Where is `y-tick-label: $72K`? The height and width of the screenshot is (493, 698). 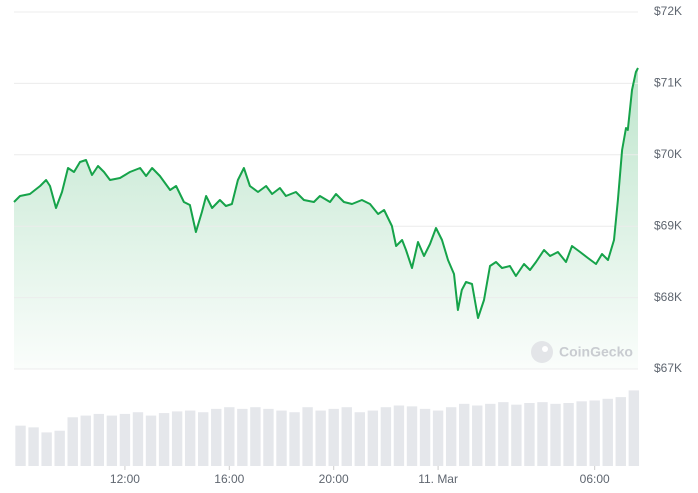 y-tick-label: $72K is located at coordinates (668, 11).